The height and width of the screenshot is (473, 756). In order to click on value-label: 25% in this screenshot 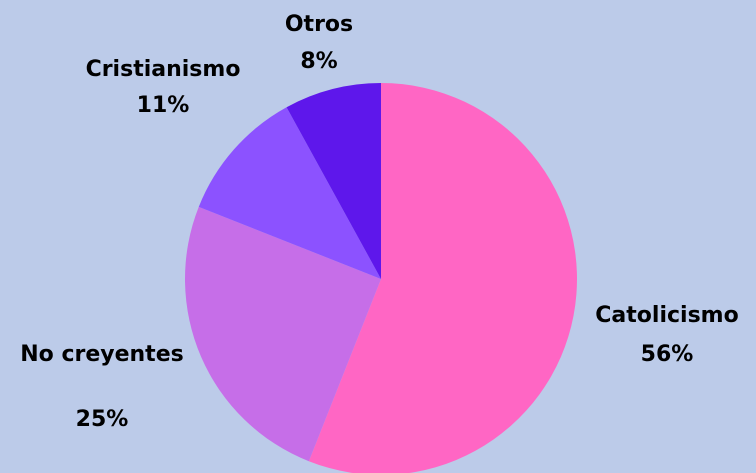, I will do `click(102, 419)`.